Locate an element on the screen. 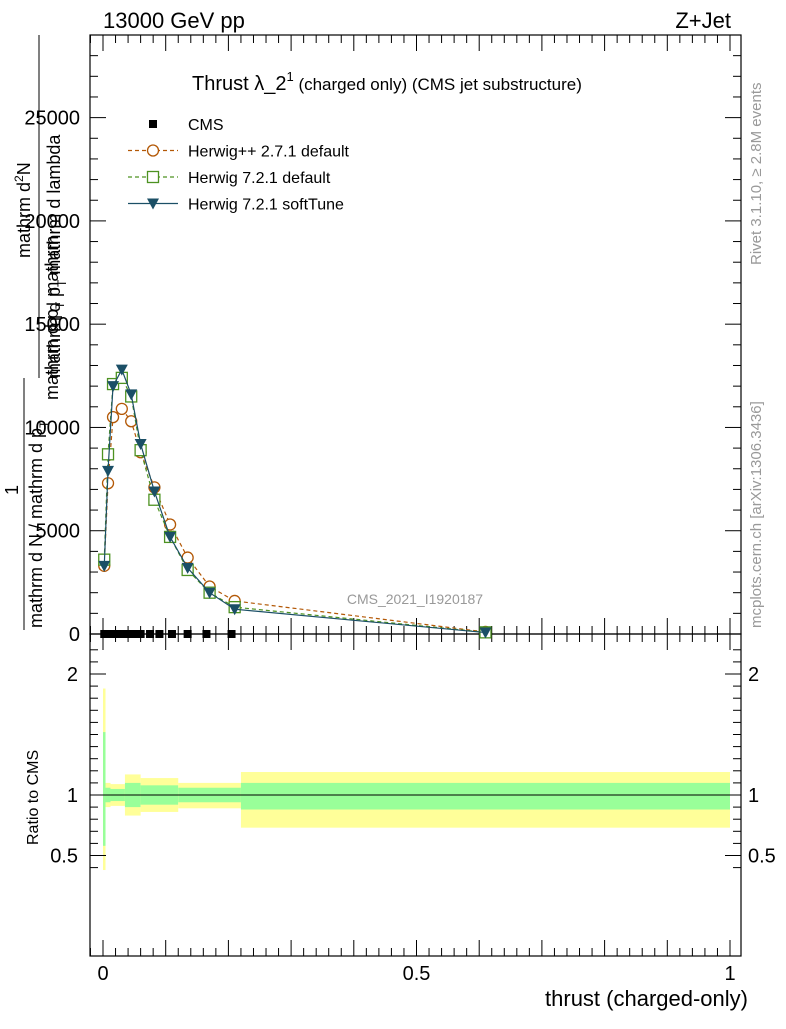 Image resolution: width=786 pixels, height=1029 pixels. legend-item: Herwig 7.2.1 default is located at coordinates (229, 178).